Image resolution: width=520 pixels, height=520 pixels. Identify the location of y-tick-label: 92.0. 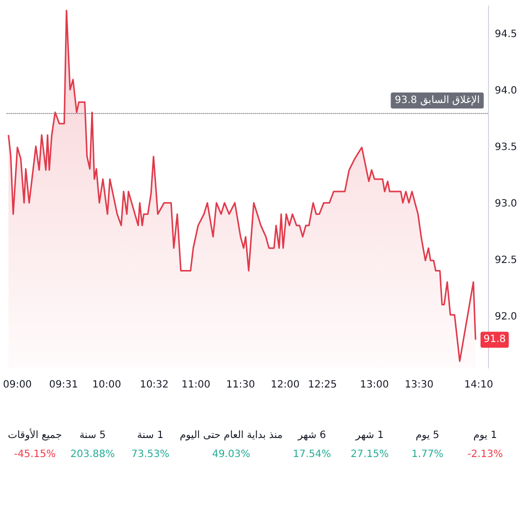
(505, 317).